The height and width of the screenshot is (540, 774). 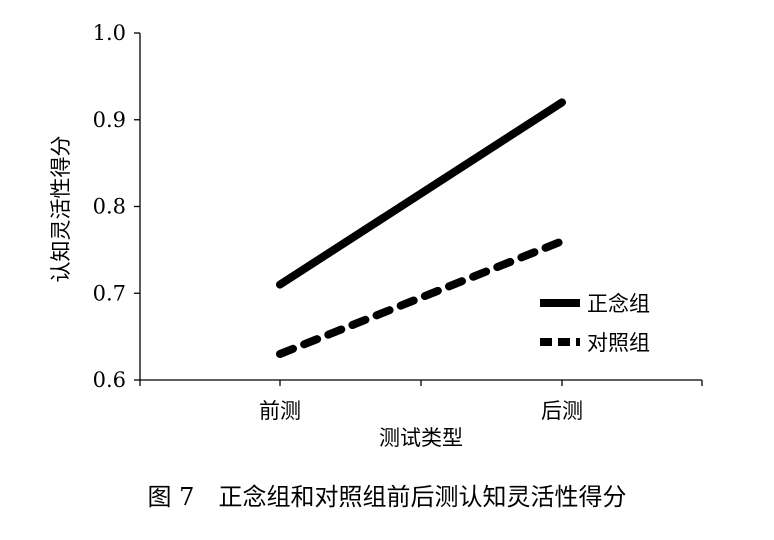 What do you see at coordinates (109, 33) in the screenshot?
I see `y-tick-label: 1.0` at bounding box center [109, 33].